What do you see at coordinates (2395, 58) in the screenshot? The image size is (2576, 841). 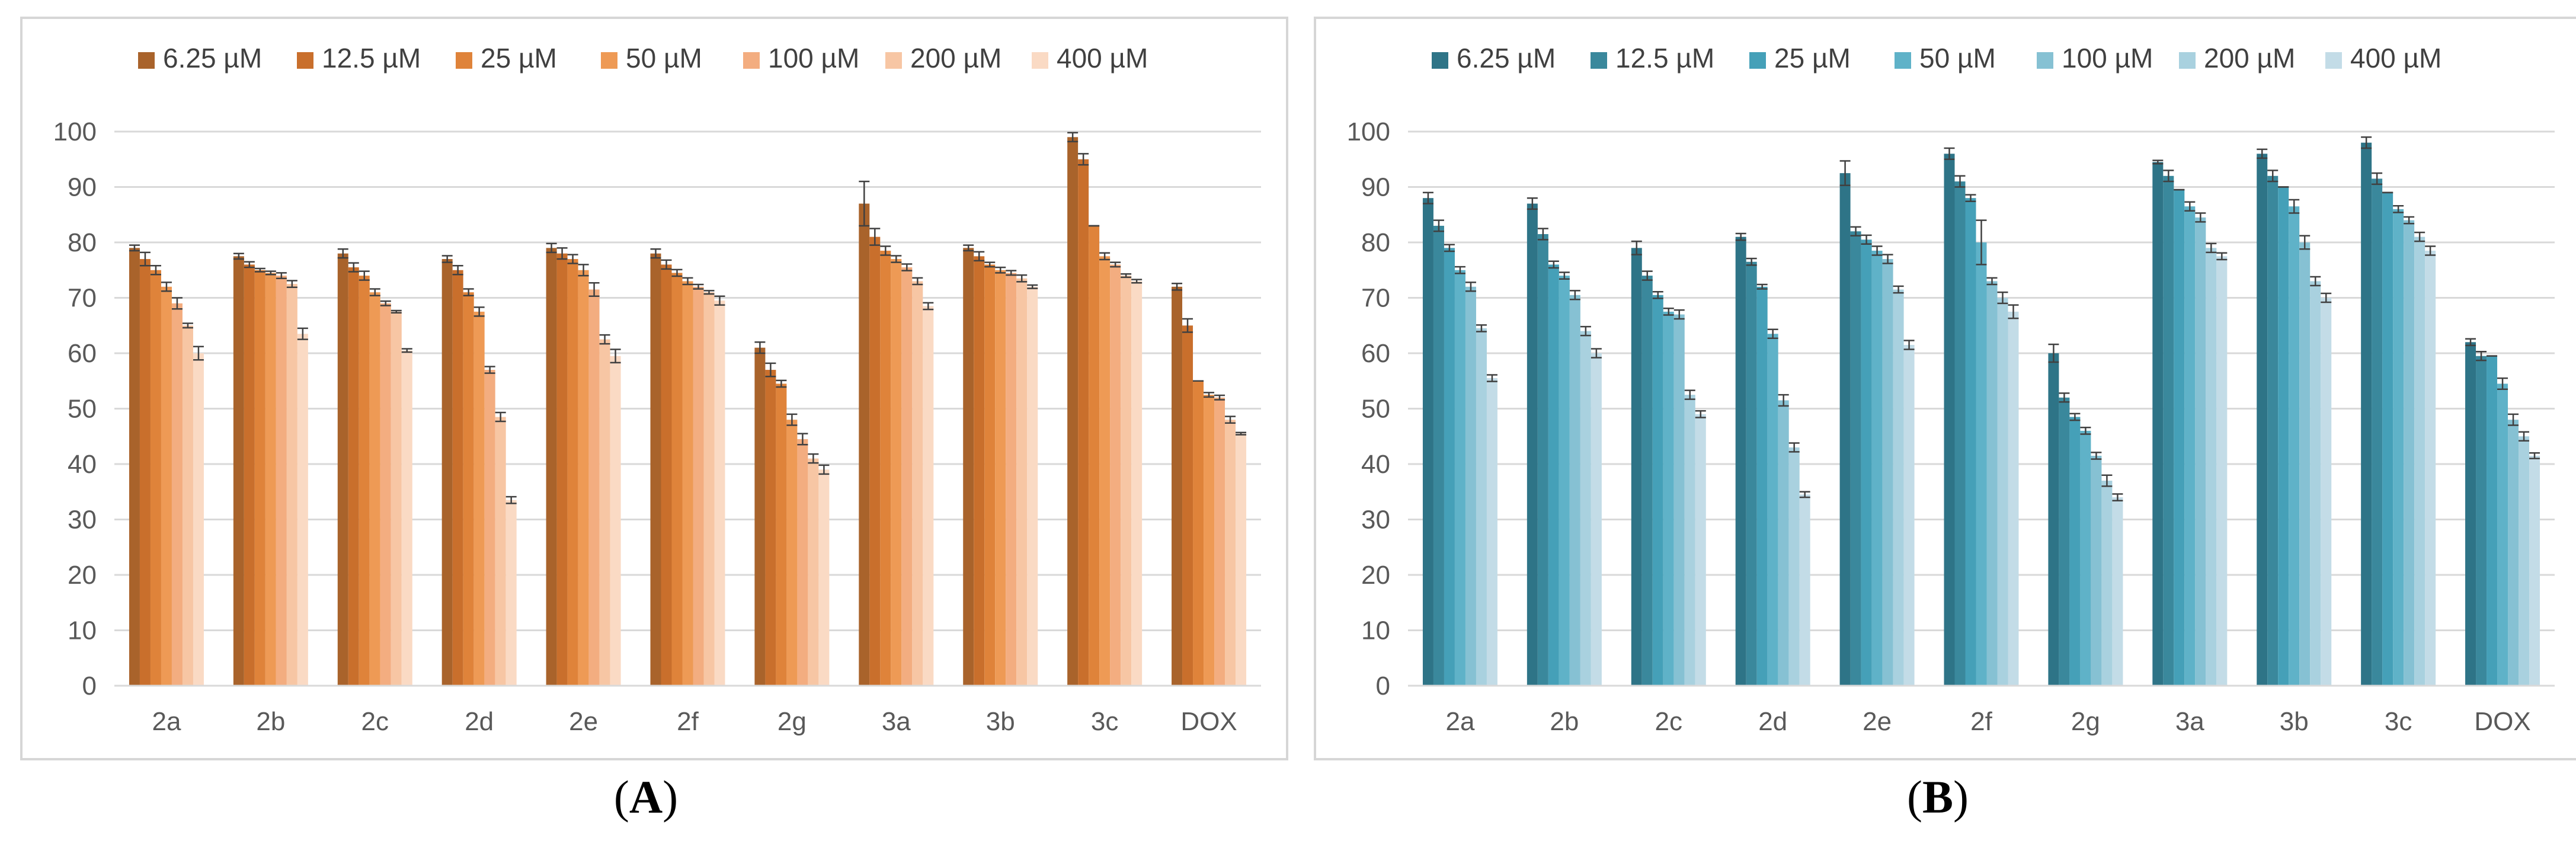 I see `legend-label: 400 µM` at bounding box center [2395, 58].